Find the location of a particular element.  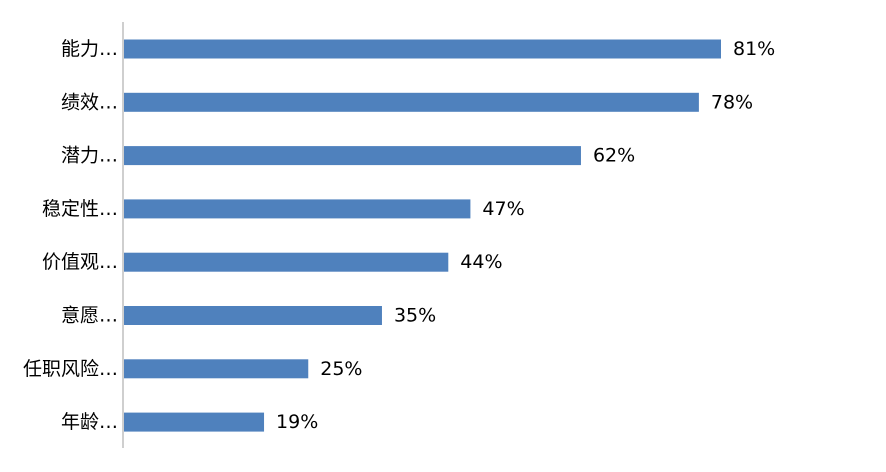

value-label-3: 47% is located at coordinates (503, 209).